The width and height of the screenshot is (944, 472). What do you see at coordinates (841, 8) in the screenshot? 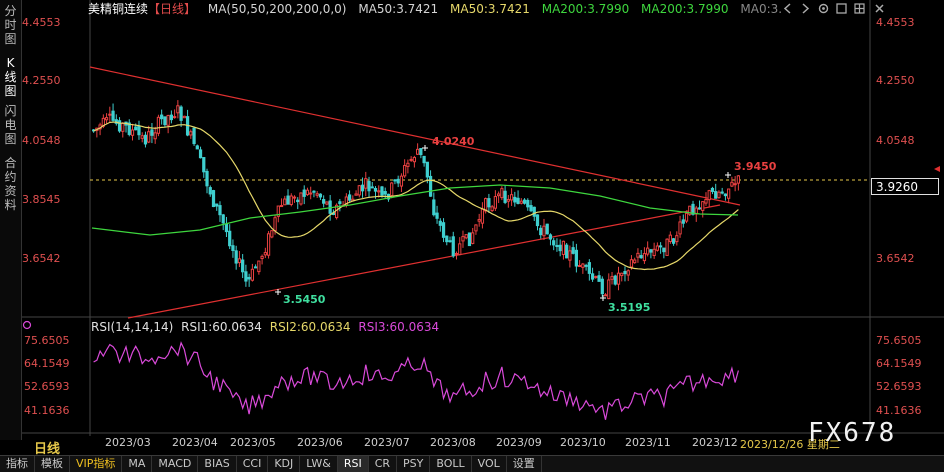
I see `zoom-icon` at bounding box center [841, 8].